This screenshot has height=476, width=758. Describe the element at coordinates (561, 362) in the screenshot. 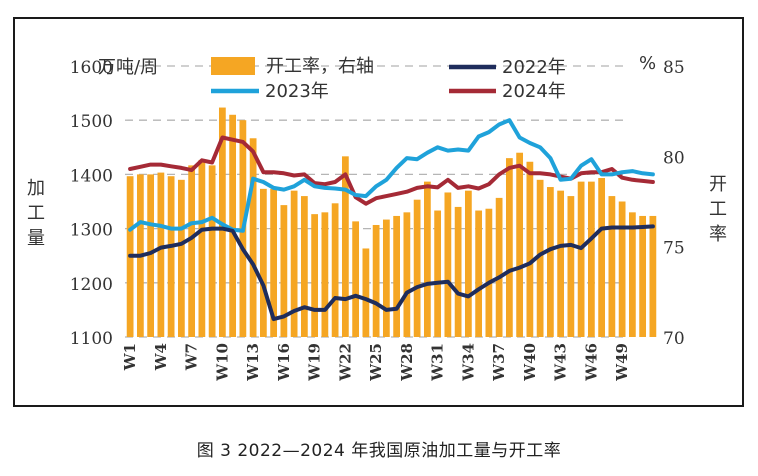

I see `x-tick-label: W43` at that location.